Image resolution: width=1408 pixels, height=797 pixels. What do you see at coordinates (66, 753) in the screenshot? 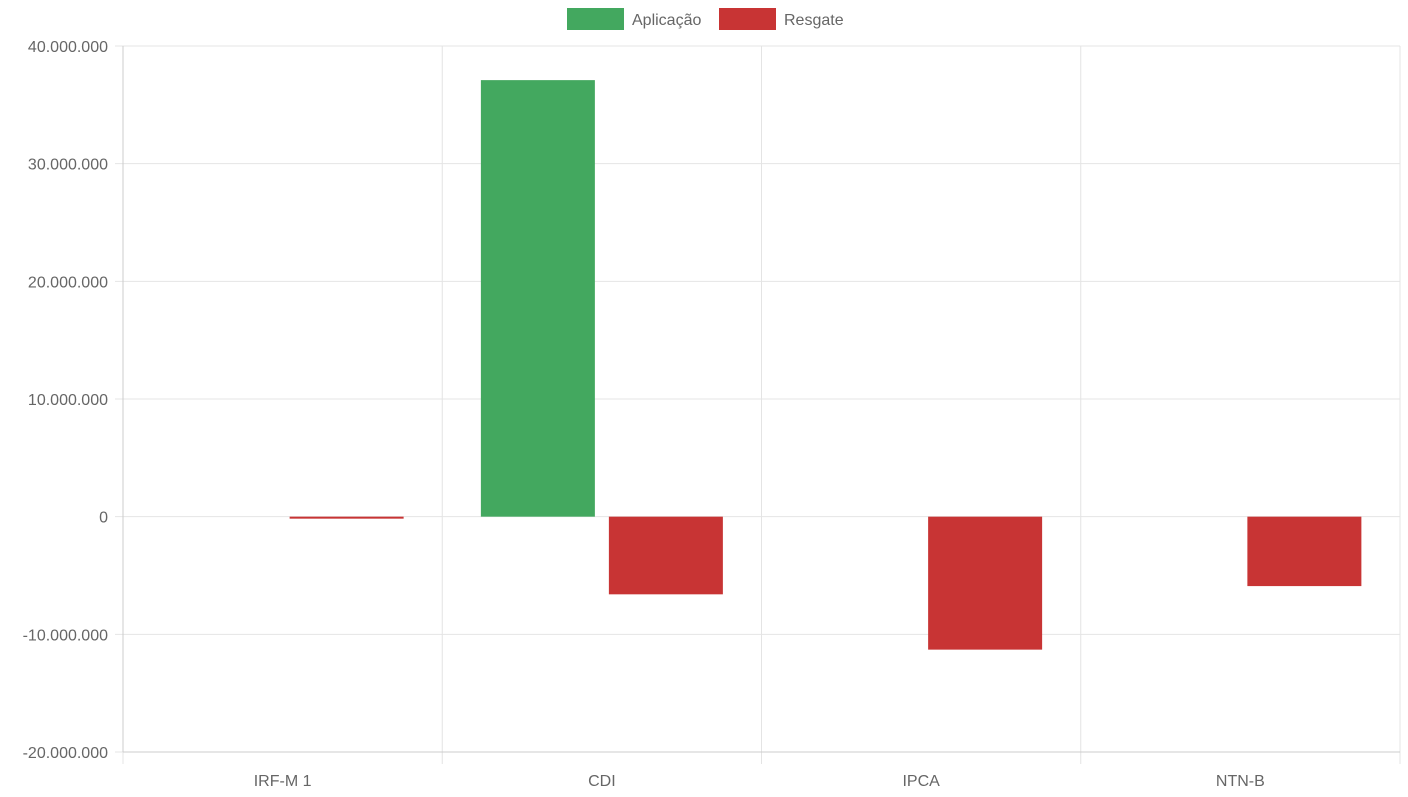
I see `y-tick-label: -20.000.000` at bounding box center [66, 753].